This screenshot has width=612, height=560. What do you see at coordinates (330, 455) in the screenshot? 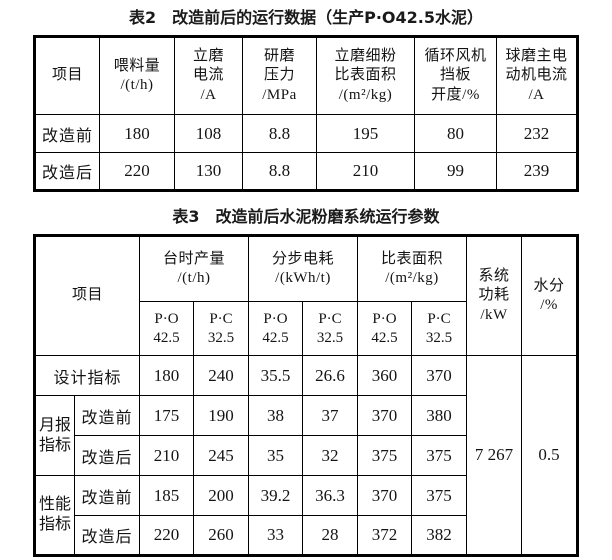
I see `value-cell: 32` at bounding box center [330, 455].